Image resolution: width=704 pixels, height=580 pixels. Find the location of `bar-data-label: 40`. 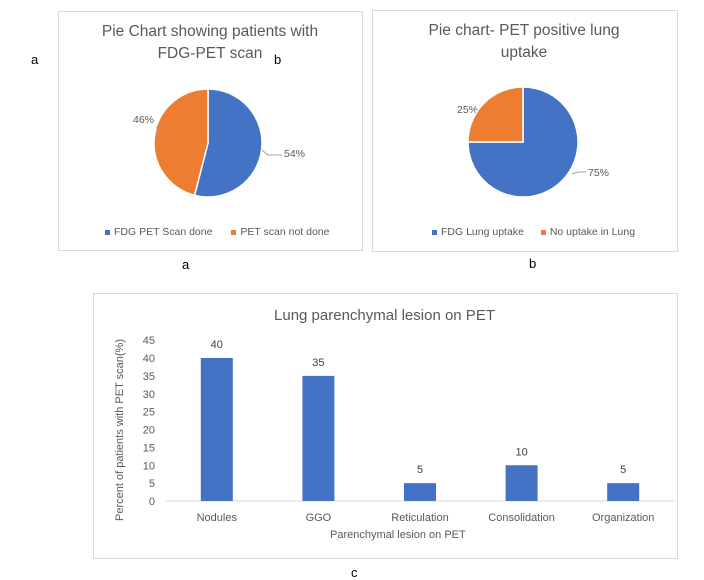

bar-data-label: 40 is located at coordinates (217, 345).